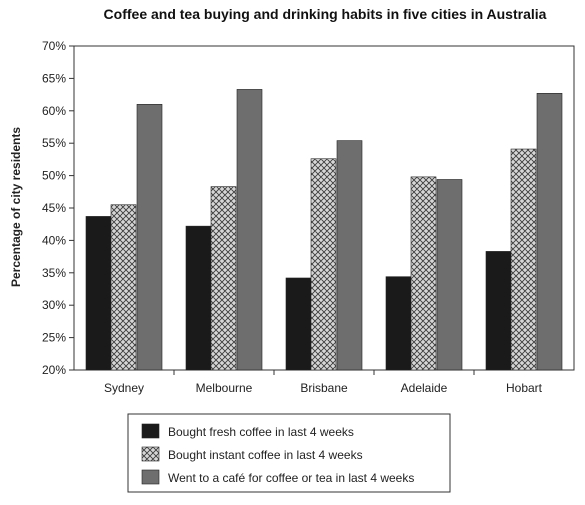  Describe the element at coordinates (261, 432) in the screenshot. I see `legend-label-1: Bought fresh coffee in last 4 weeks` at that location.